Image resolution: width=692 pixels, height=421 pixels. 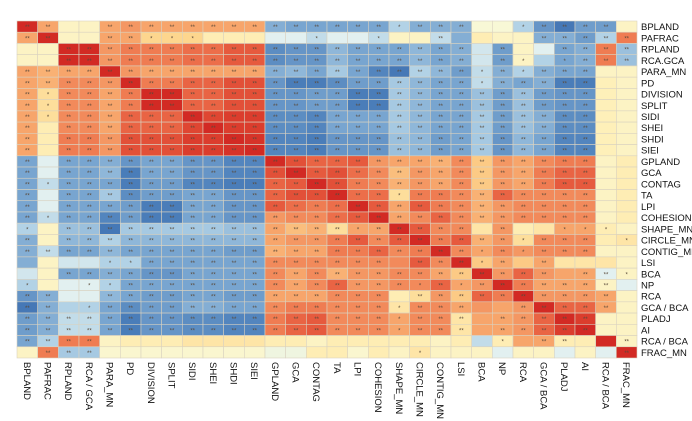 I want to click on row-label: RCA.GCA, so click(x=663, y=61).